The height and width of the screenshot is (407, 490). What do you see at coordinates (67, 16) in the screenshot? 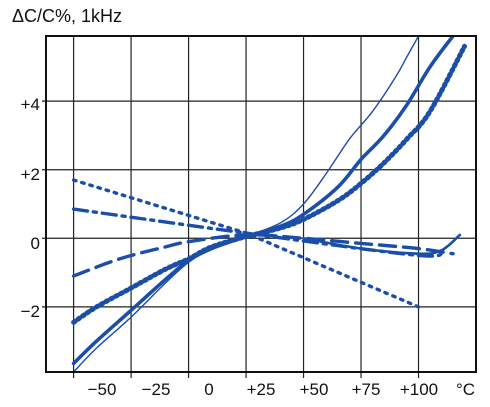
I see `y-axis-label: ΔC/C%, 1kHz` at bounding box center [67, 16].